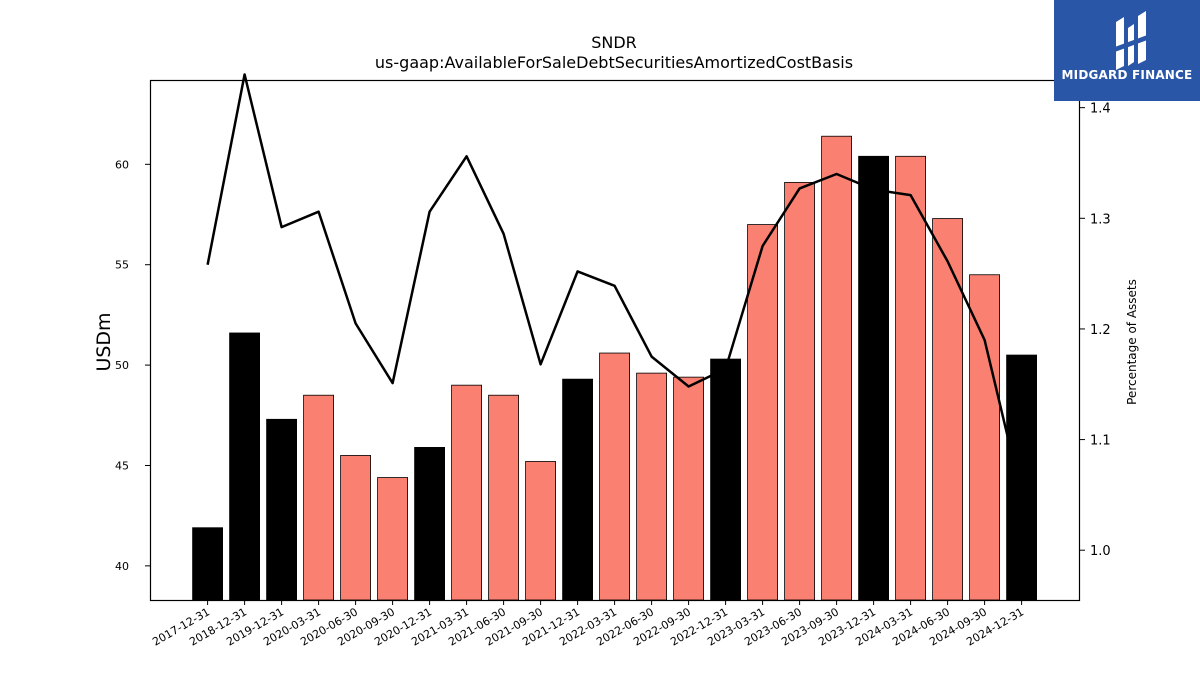  I want to click on y-tick-label: 50, so click(122, 365).